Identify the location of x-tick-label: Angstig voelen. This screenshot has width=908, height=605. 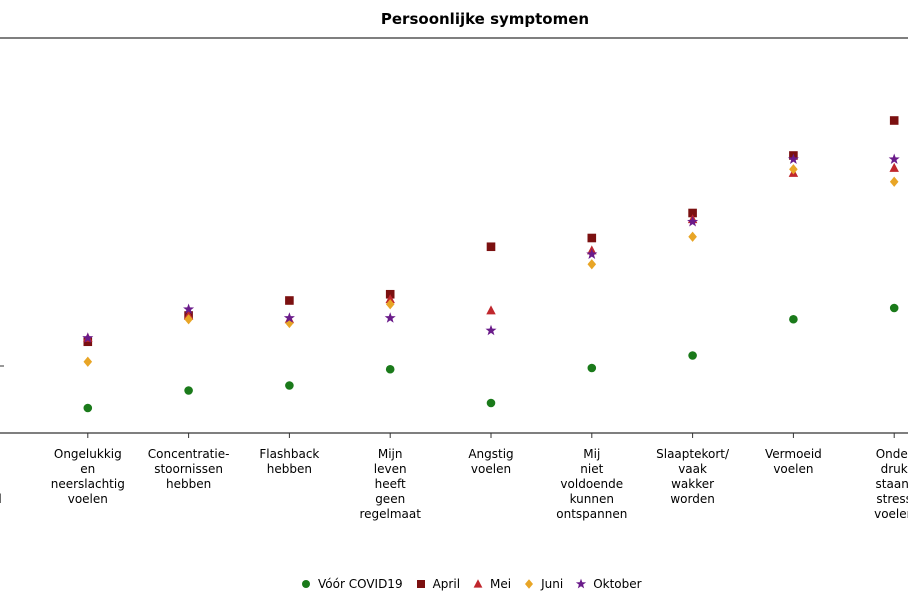
(491, 461).